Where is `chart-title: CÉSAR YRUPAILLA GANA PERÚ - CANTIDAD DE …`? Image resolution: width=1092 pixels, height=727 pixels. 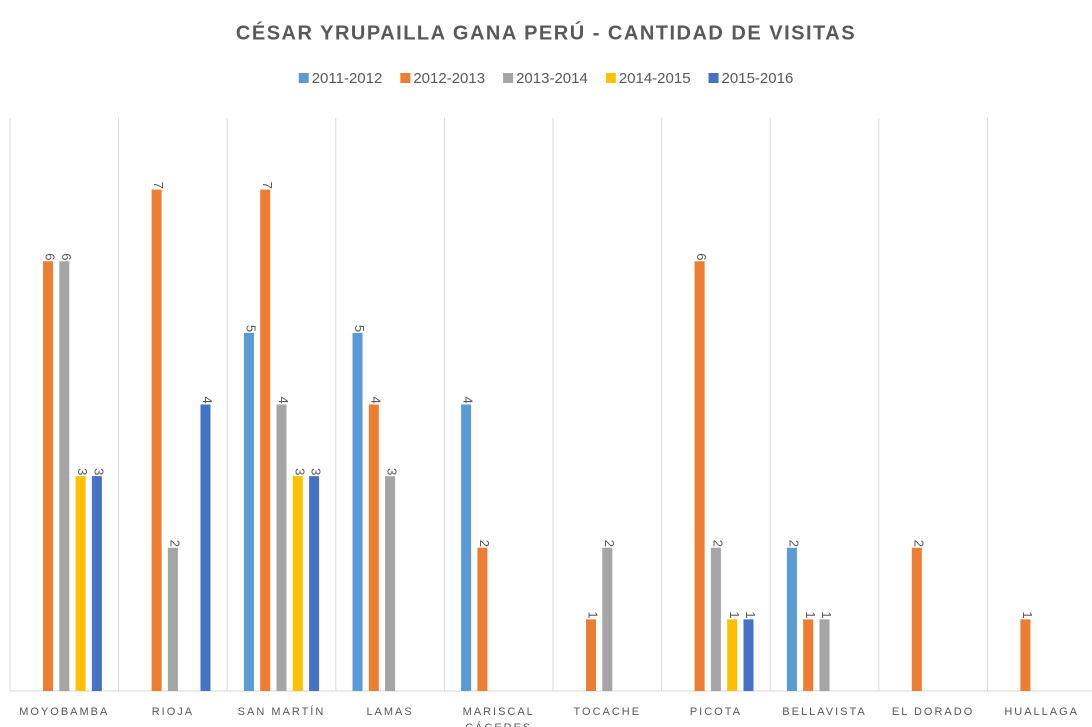
chart-title: CÉSAR YRUPAILLA GANA PERÚ - CANTIDAD DE … is located at coordinates (546, 32).